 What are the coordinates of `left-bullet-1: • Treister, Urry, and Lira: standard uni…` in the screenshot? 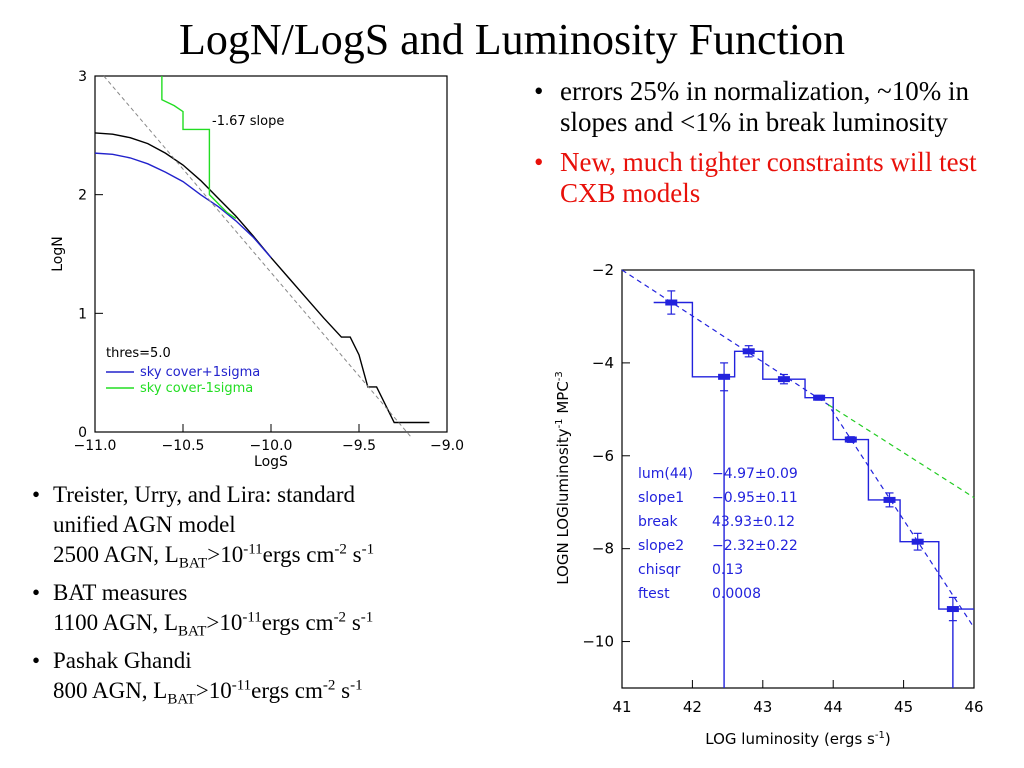 It's located at (268, 526).